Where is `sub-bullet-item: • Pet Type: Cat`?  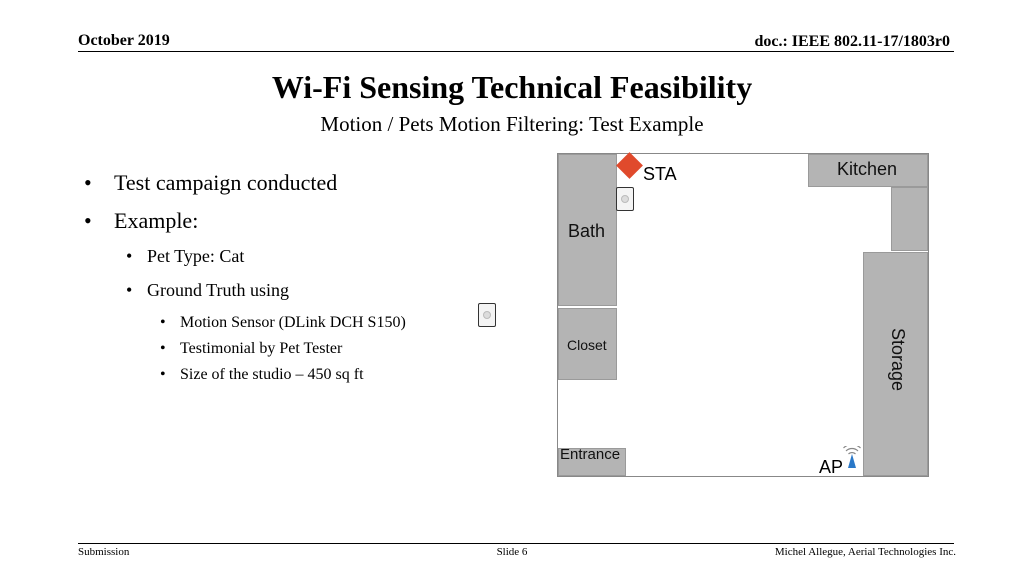 sub-bullet-item: • Pet Type: Cat is located at coordinates (185, 256).